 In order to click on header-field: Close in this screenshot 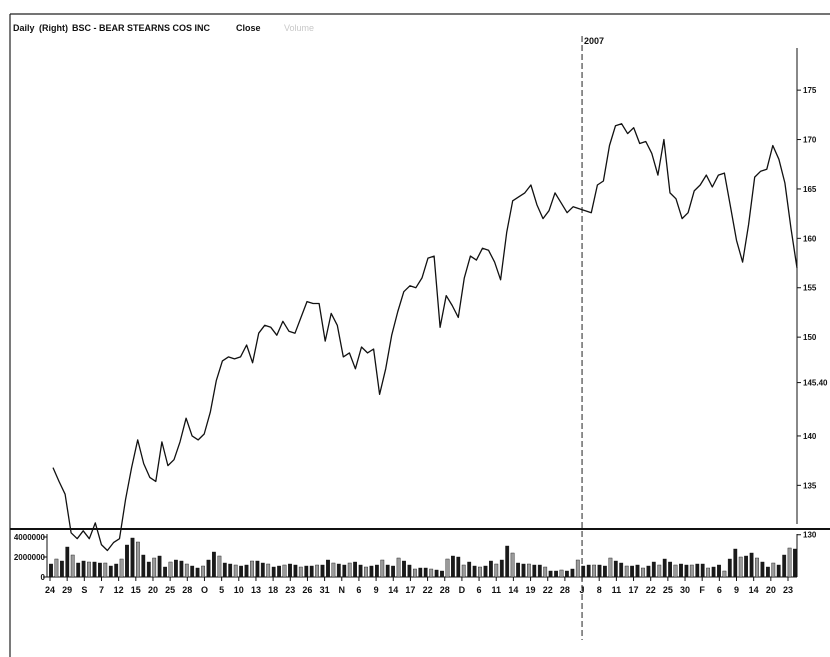, I will do `click(248, 28)`.